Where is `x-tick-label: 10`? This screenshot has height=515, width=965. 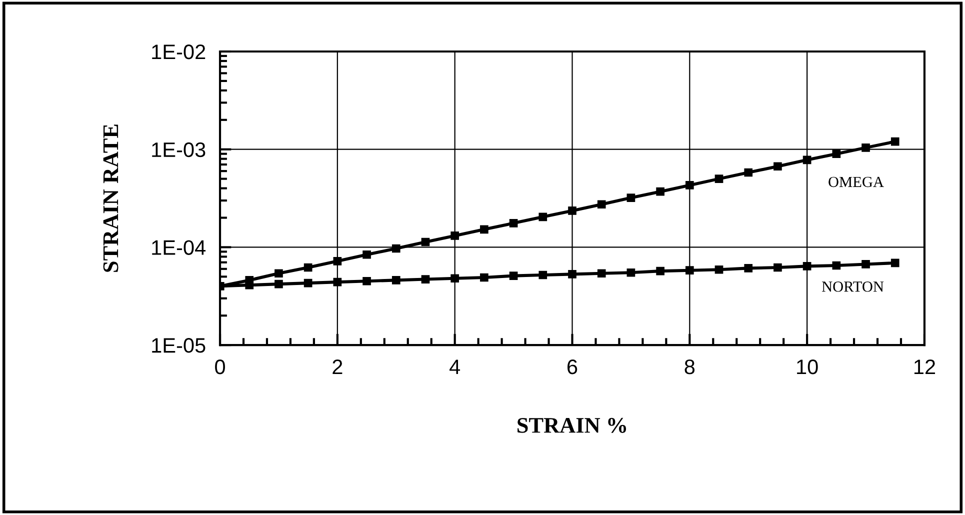 x-tick-label: 10 is located at coordinates (807, 366).